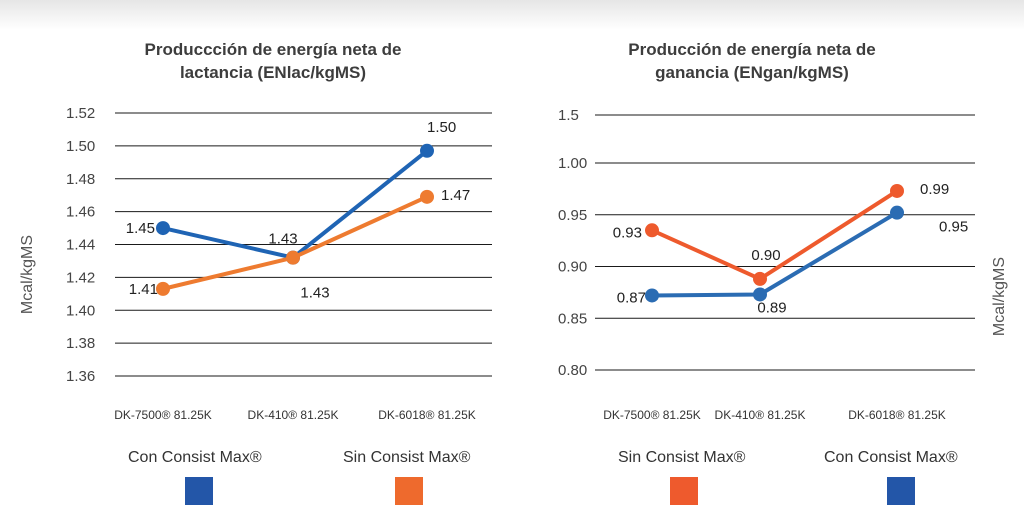 The height and width of the screenshot is (528, 1024). What do you see at coordinates (572, 163) in the screenshot?
I see `y-tick-label: 1.00` at bounding box center [572, 163].